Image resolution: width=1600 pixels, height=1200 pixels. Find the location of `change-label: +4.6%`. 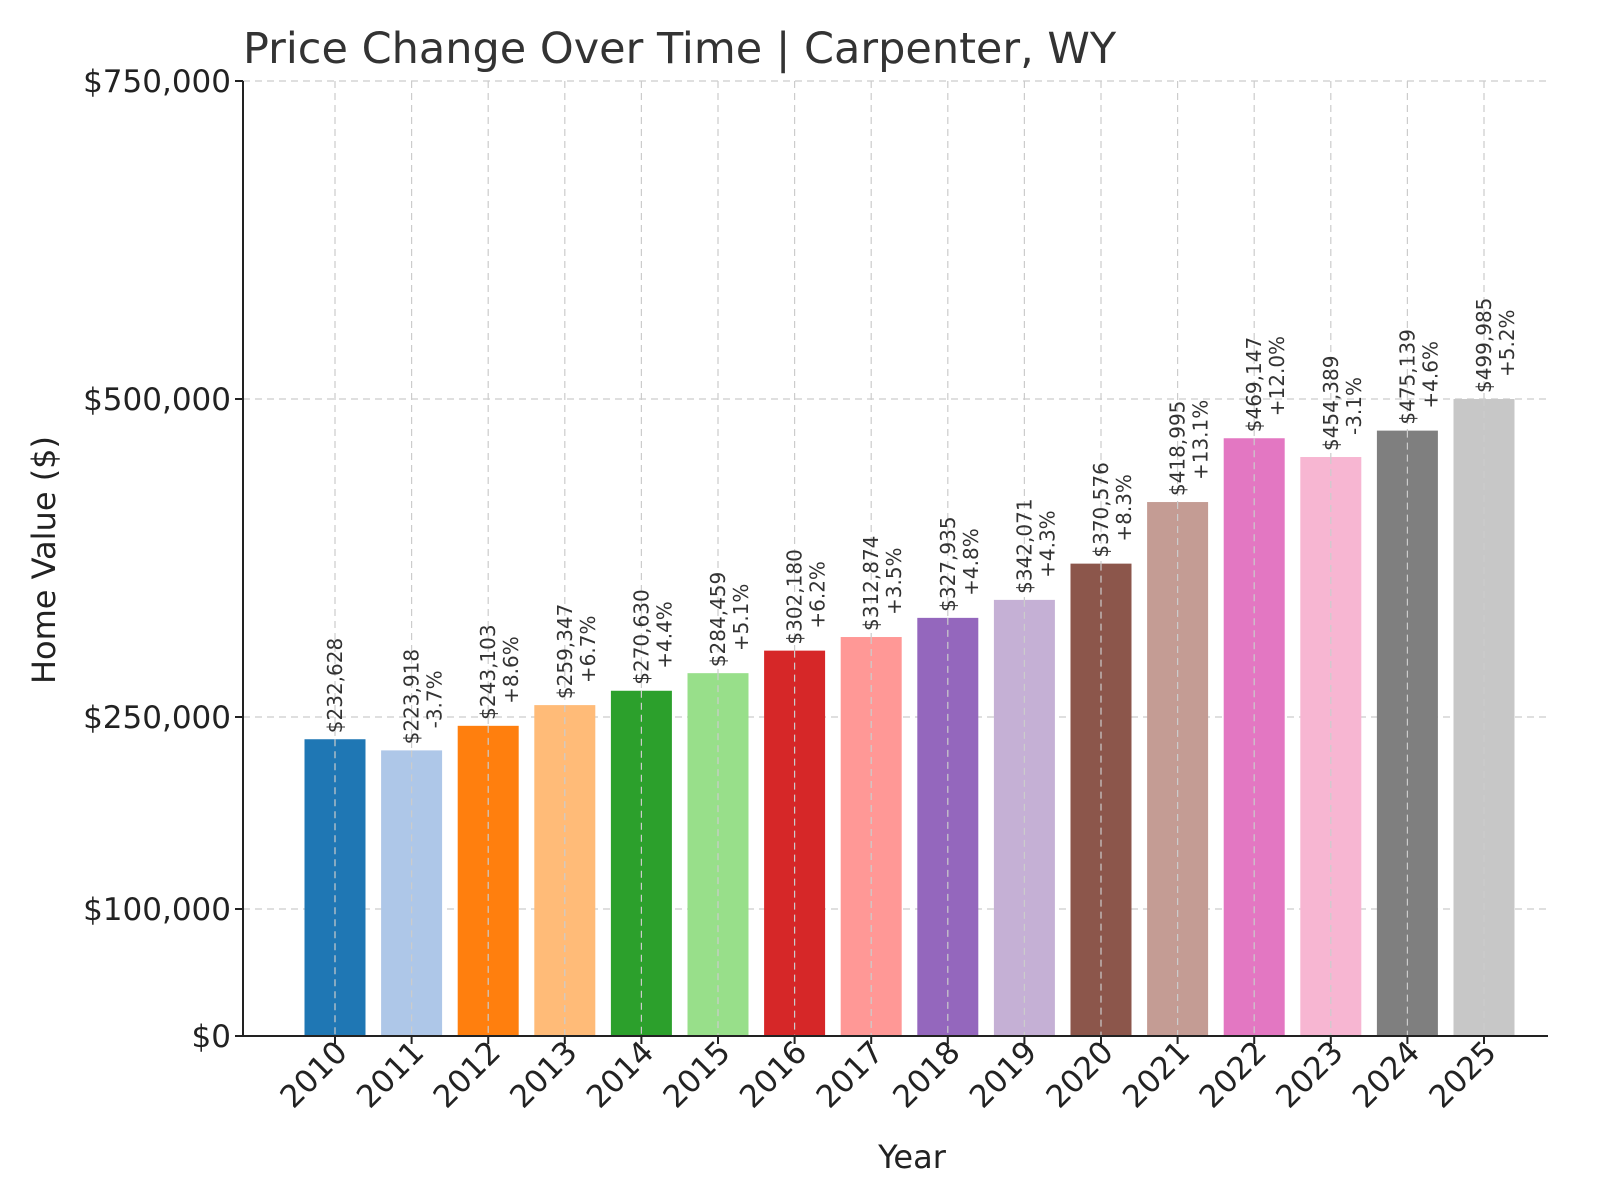

change-label: +4.6% is located at coordinates (1430, 375).